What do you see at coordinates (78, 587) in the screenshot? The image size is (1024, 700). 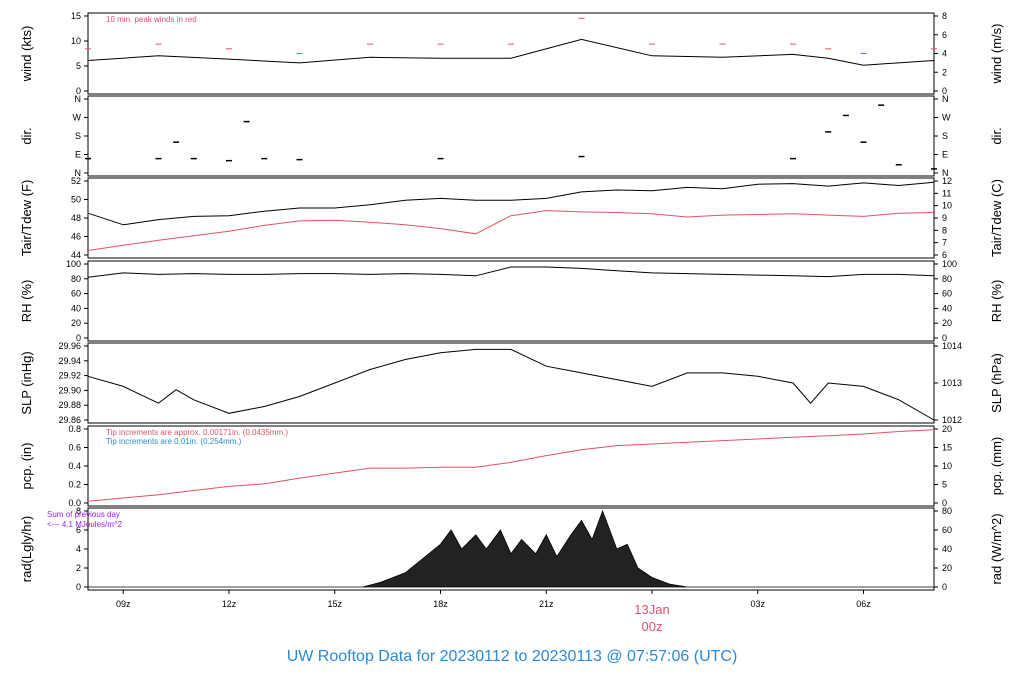 I see `left-tick-label: 0` at bounding box center [78, 587].